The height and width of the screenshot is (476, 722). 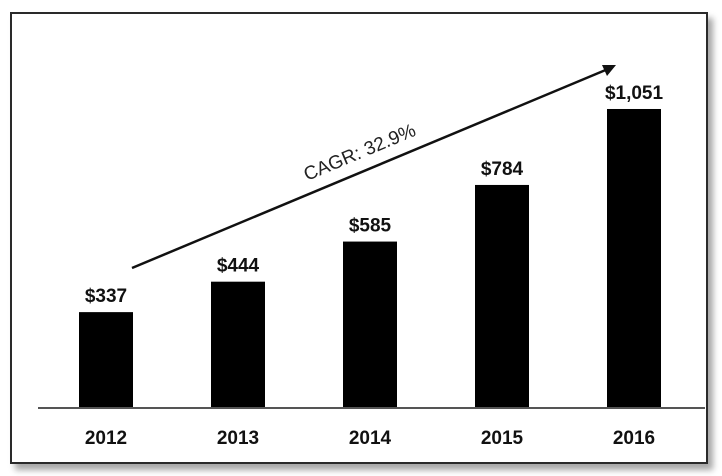 What do you see at coordinates (238, 438) in the screenshot?
I see `x-tick-2013: 2013` at bounding box center [238, 438].